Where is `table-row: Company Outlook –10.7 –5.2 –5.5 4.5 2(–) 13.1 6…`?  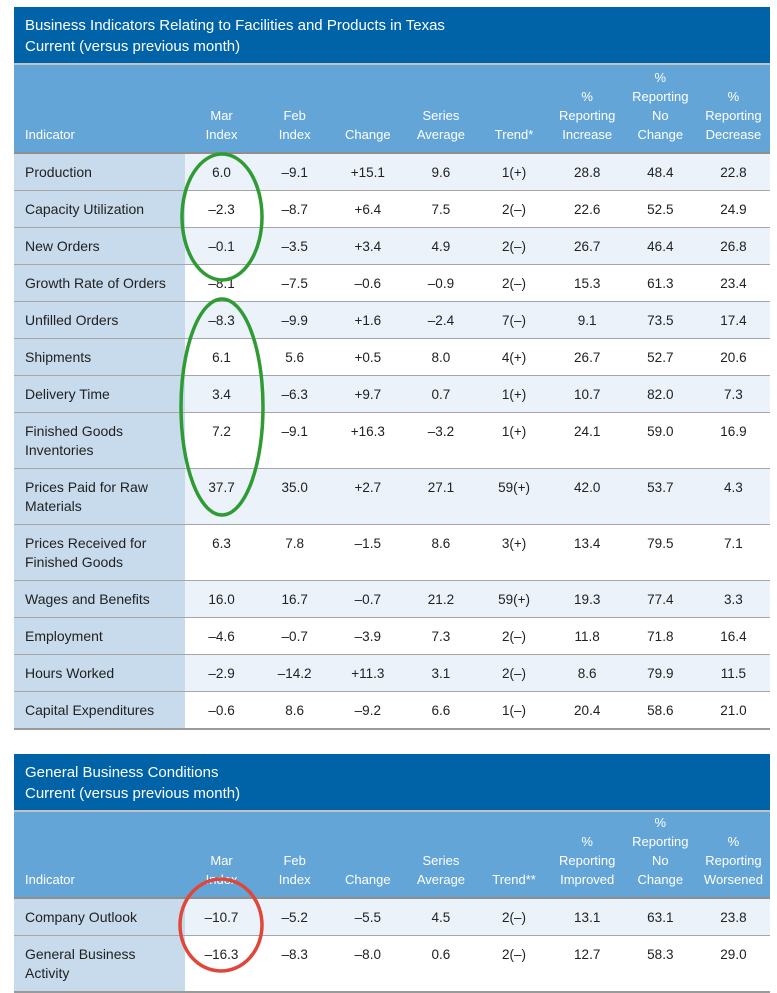 table-row: Company Outlook –10.7 –5.2 –5.5 4.5 2(–) 13.1 6… is located at coordinates (392, 917).